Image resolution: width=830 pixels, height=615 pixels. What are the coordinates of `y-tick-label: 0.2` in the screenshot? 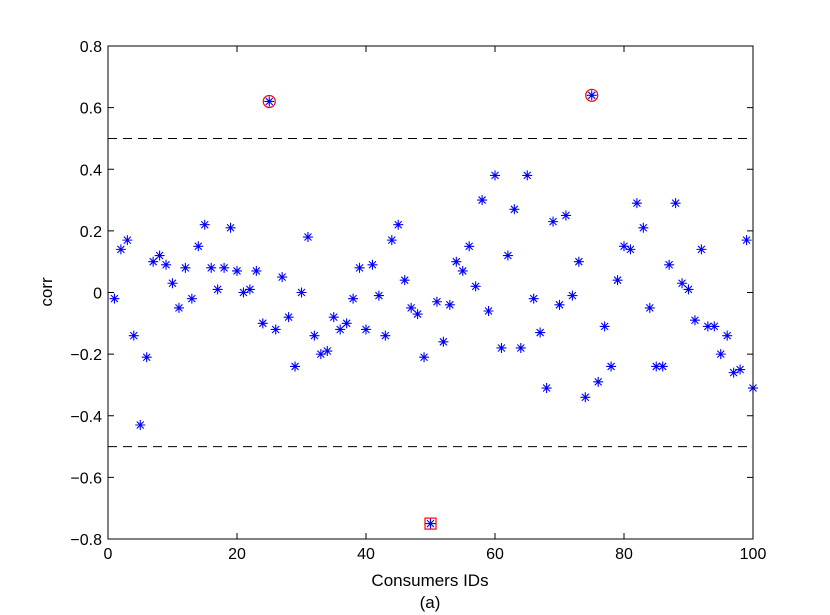 It's located at (91, 232).